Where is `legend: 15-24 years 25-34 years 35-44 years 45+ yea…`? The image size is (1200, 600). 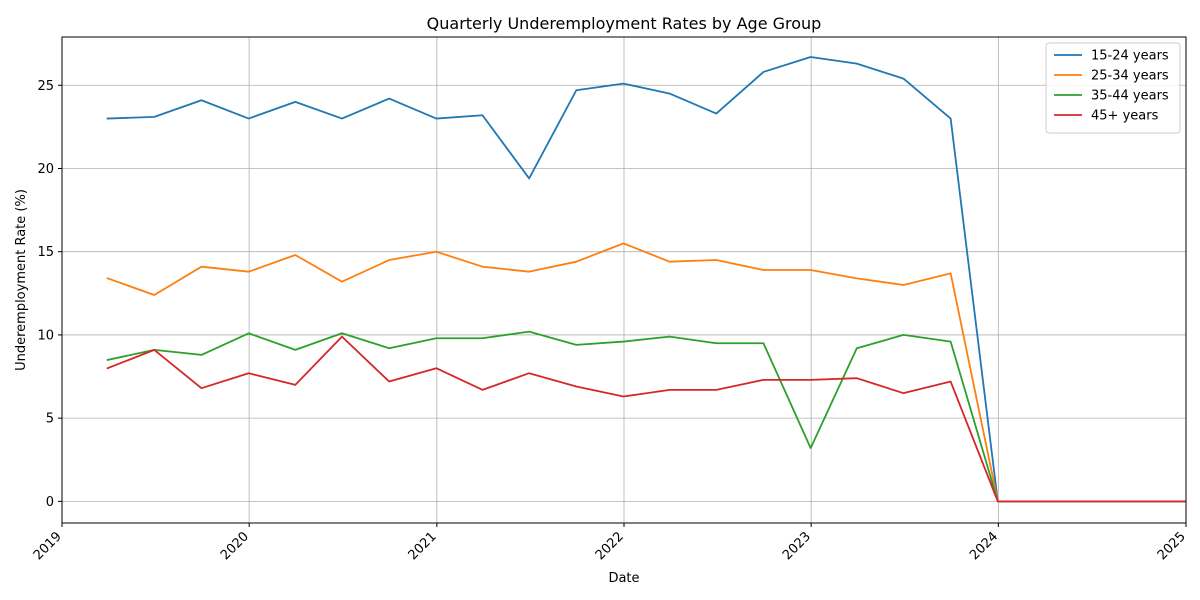 legend: 15-24 years 25-34 years 35-44 years 45+ yea… is located at coordinates (1113, 88).